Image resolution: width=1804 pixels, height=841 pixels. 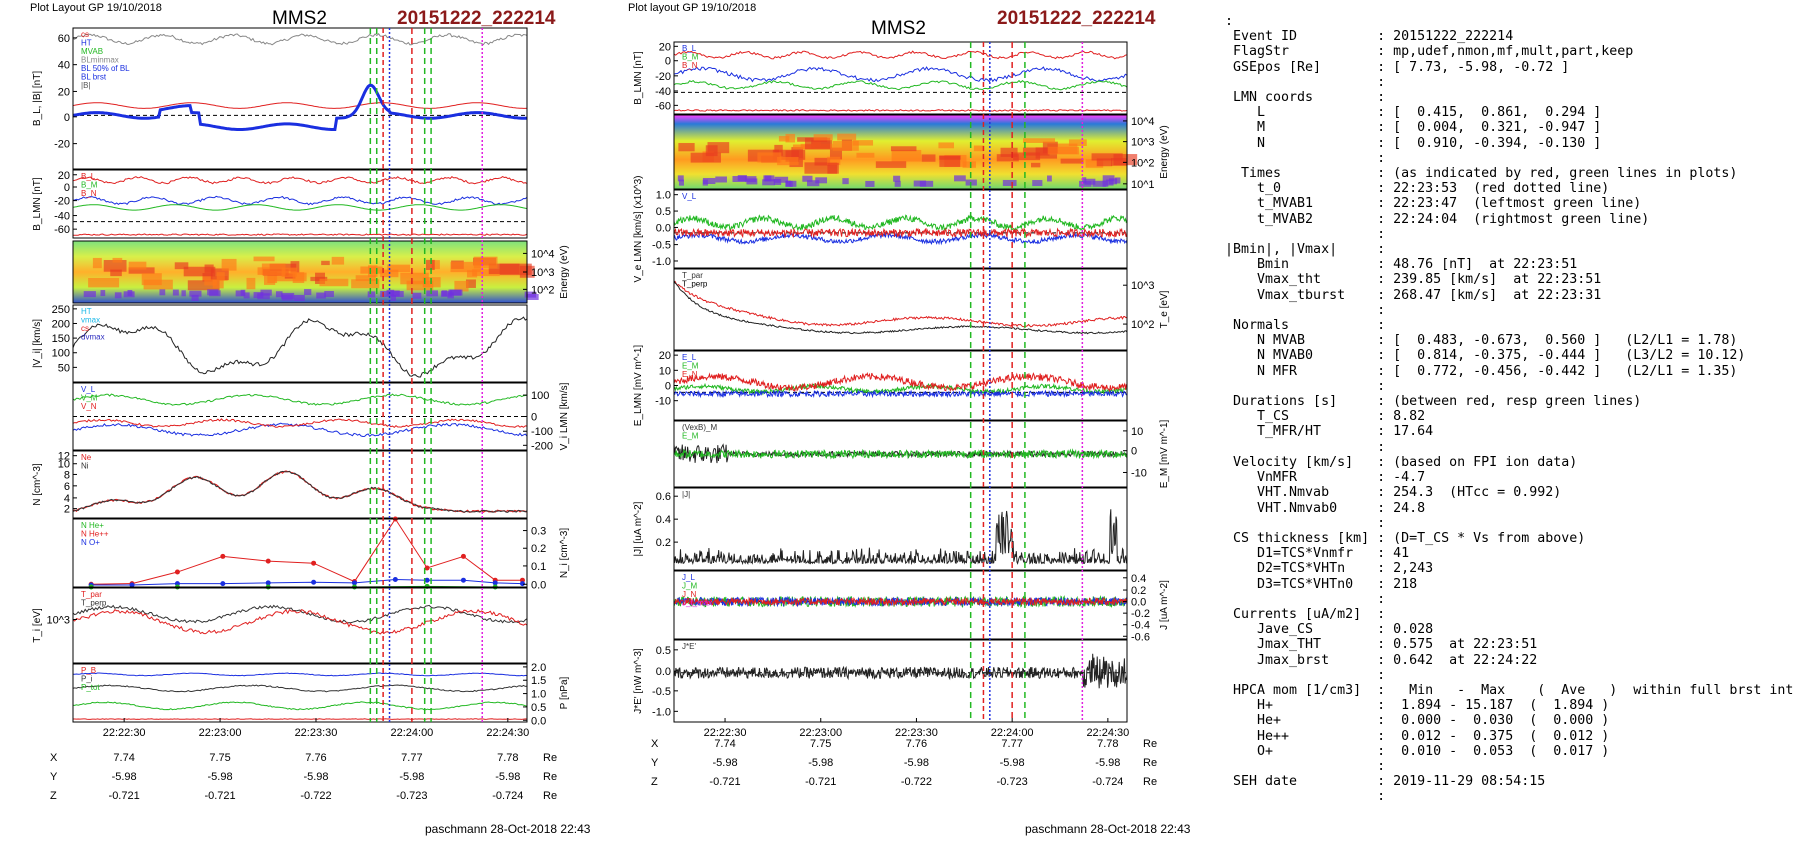 What do you see at coordinates (663, 402) in the screenshot?
I see `y-tick-label: -10` at bounding box center [663, 402].